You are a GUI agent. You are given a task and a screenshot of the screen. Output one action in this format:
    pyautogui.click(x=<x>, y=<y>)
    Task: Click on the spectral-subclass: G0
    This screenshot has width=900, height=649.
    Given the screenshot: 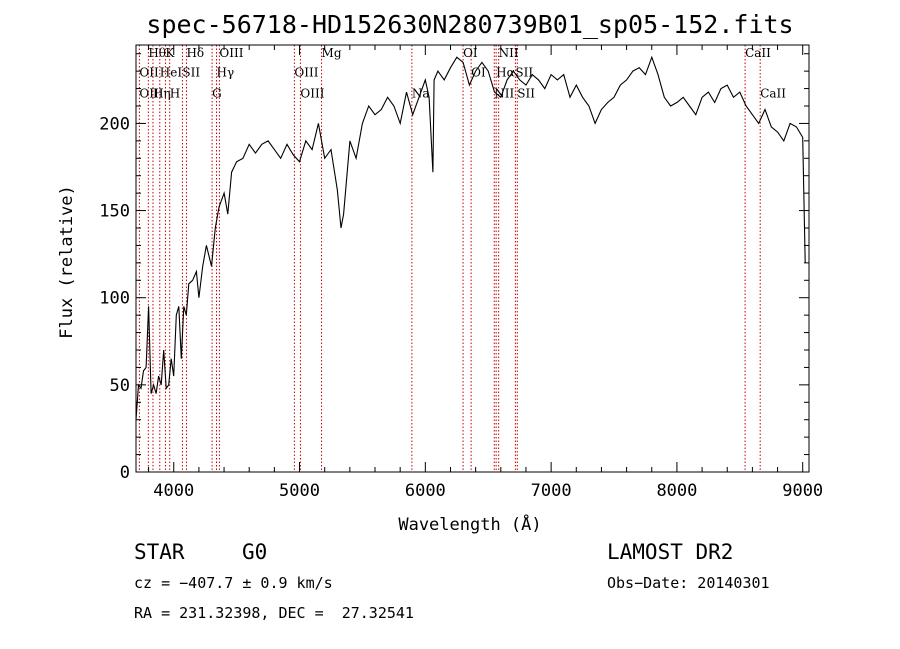 What is the action you would take?
    pyautogui.click(x=255, y=552)
    